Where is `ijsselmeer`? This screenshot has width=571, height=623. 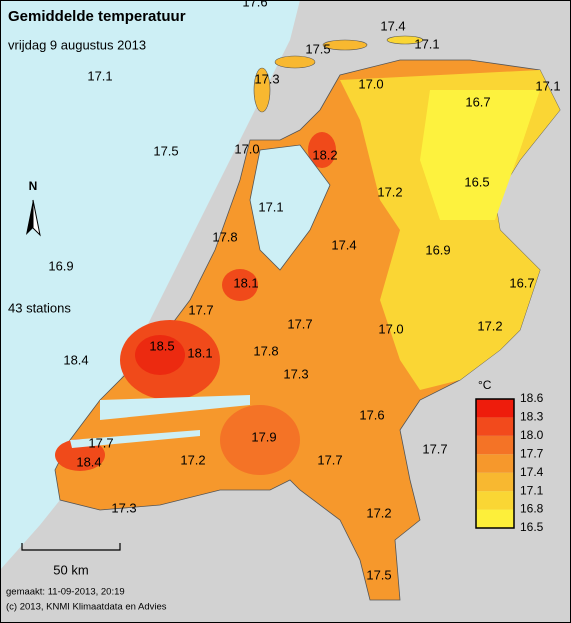
ijsselmeer is located at coordinates (290, 207).